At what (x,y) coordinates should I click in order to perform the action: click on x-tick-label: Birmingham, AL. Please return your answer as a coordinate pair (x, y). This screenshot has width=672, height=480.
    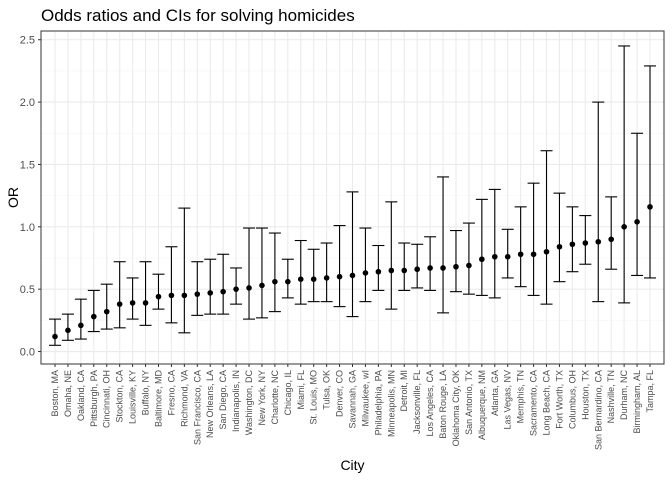
    Looking at the image, I should click on (637, 402).